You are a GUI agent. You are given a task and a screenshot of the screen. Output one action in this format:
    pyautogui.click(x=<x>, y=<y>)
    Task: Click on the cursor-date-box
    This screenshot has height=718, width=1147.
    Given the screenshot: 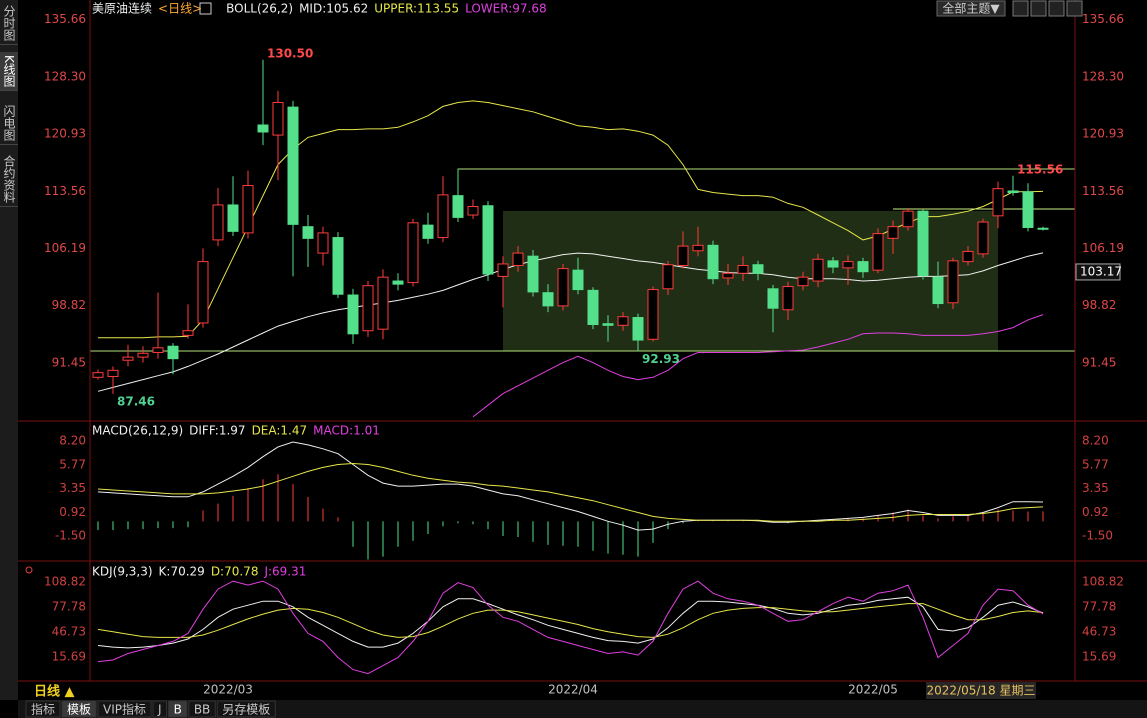 What is the action you would take?
    pyautogui.click(x=981, y=690)
    